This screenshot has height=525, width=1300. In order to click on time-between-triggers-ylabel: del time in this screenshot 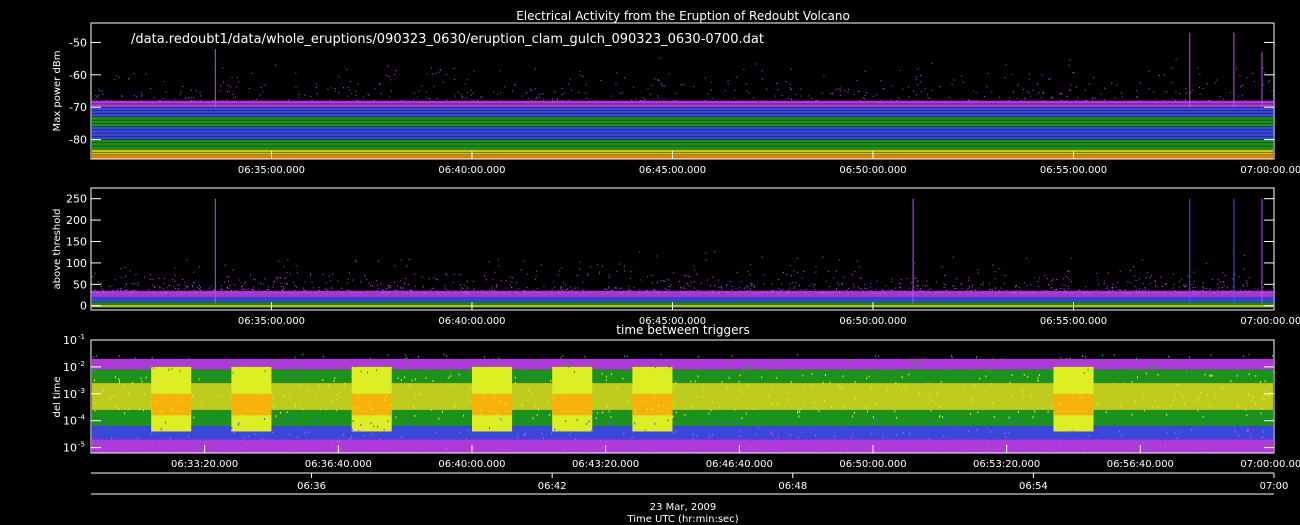, I will do `click(57, 396)`.